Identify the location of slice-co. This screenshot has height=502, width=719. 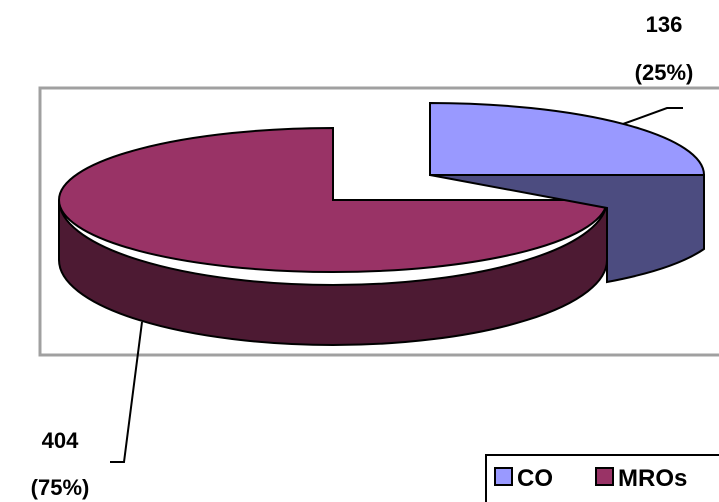
(567, 192).